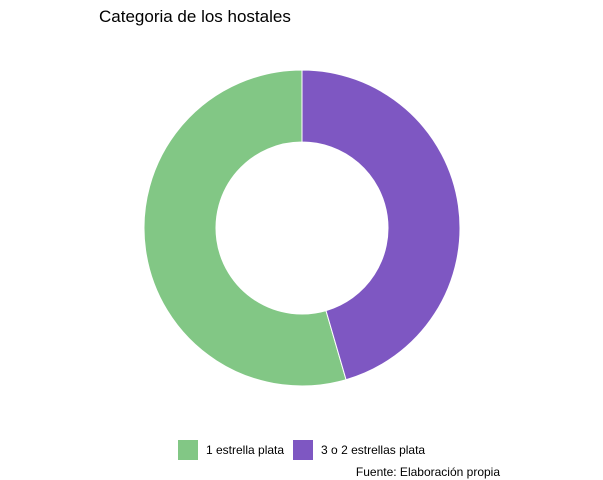  What do you see at coordinates (188, 450) in the screenshot?
I see `legend-key-1-estrella` at bounding box center [188, 450].